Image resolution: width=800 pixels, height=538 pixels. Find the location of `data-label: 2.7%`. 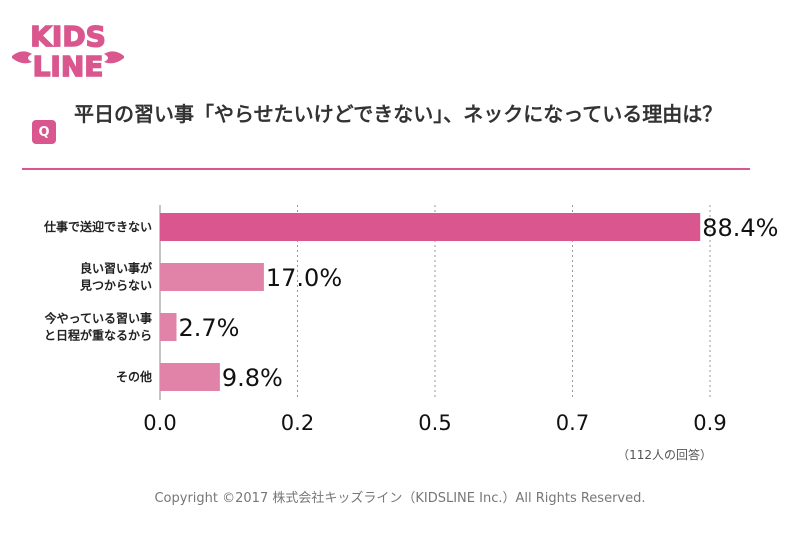

data-label: 2.7% is located at coordinates (209, 328).